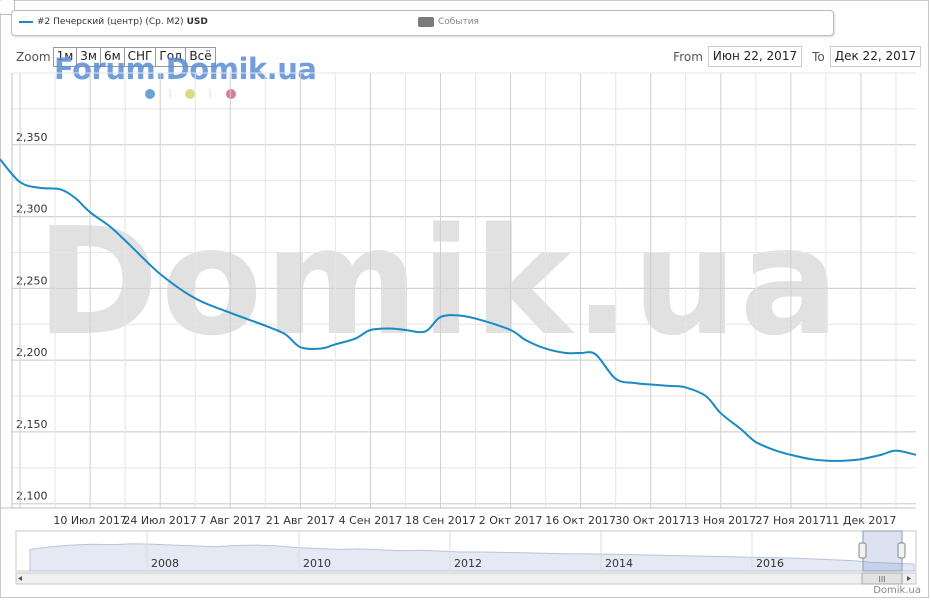  Describe the element at coordinates (110, 22) in the screenshot. I see `legend-series-label: #2 Печерский (центр) (Ср. М2)` at that location.